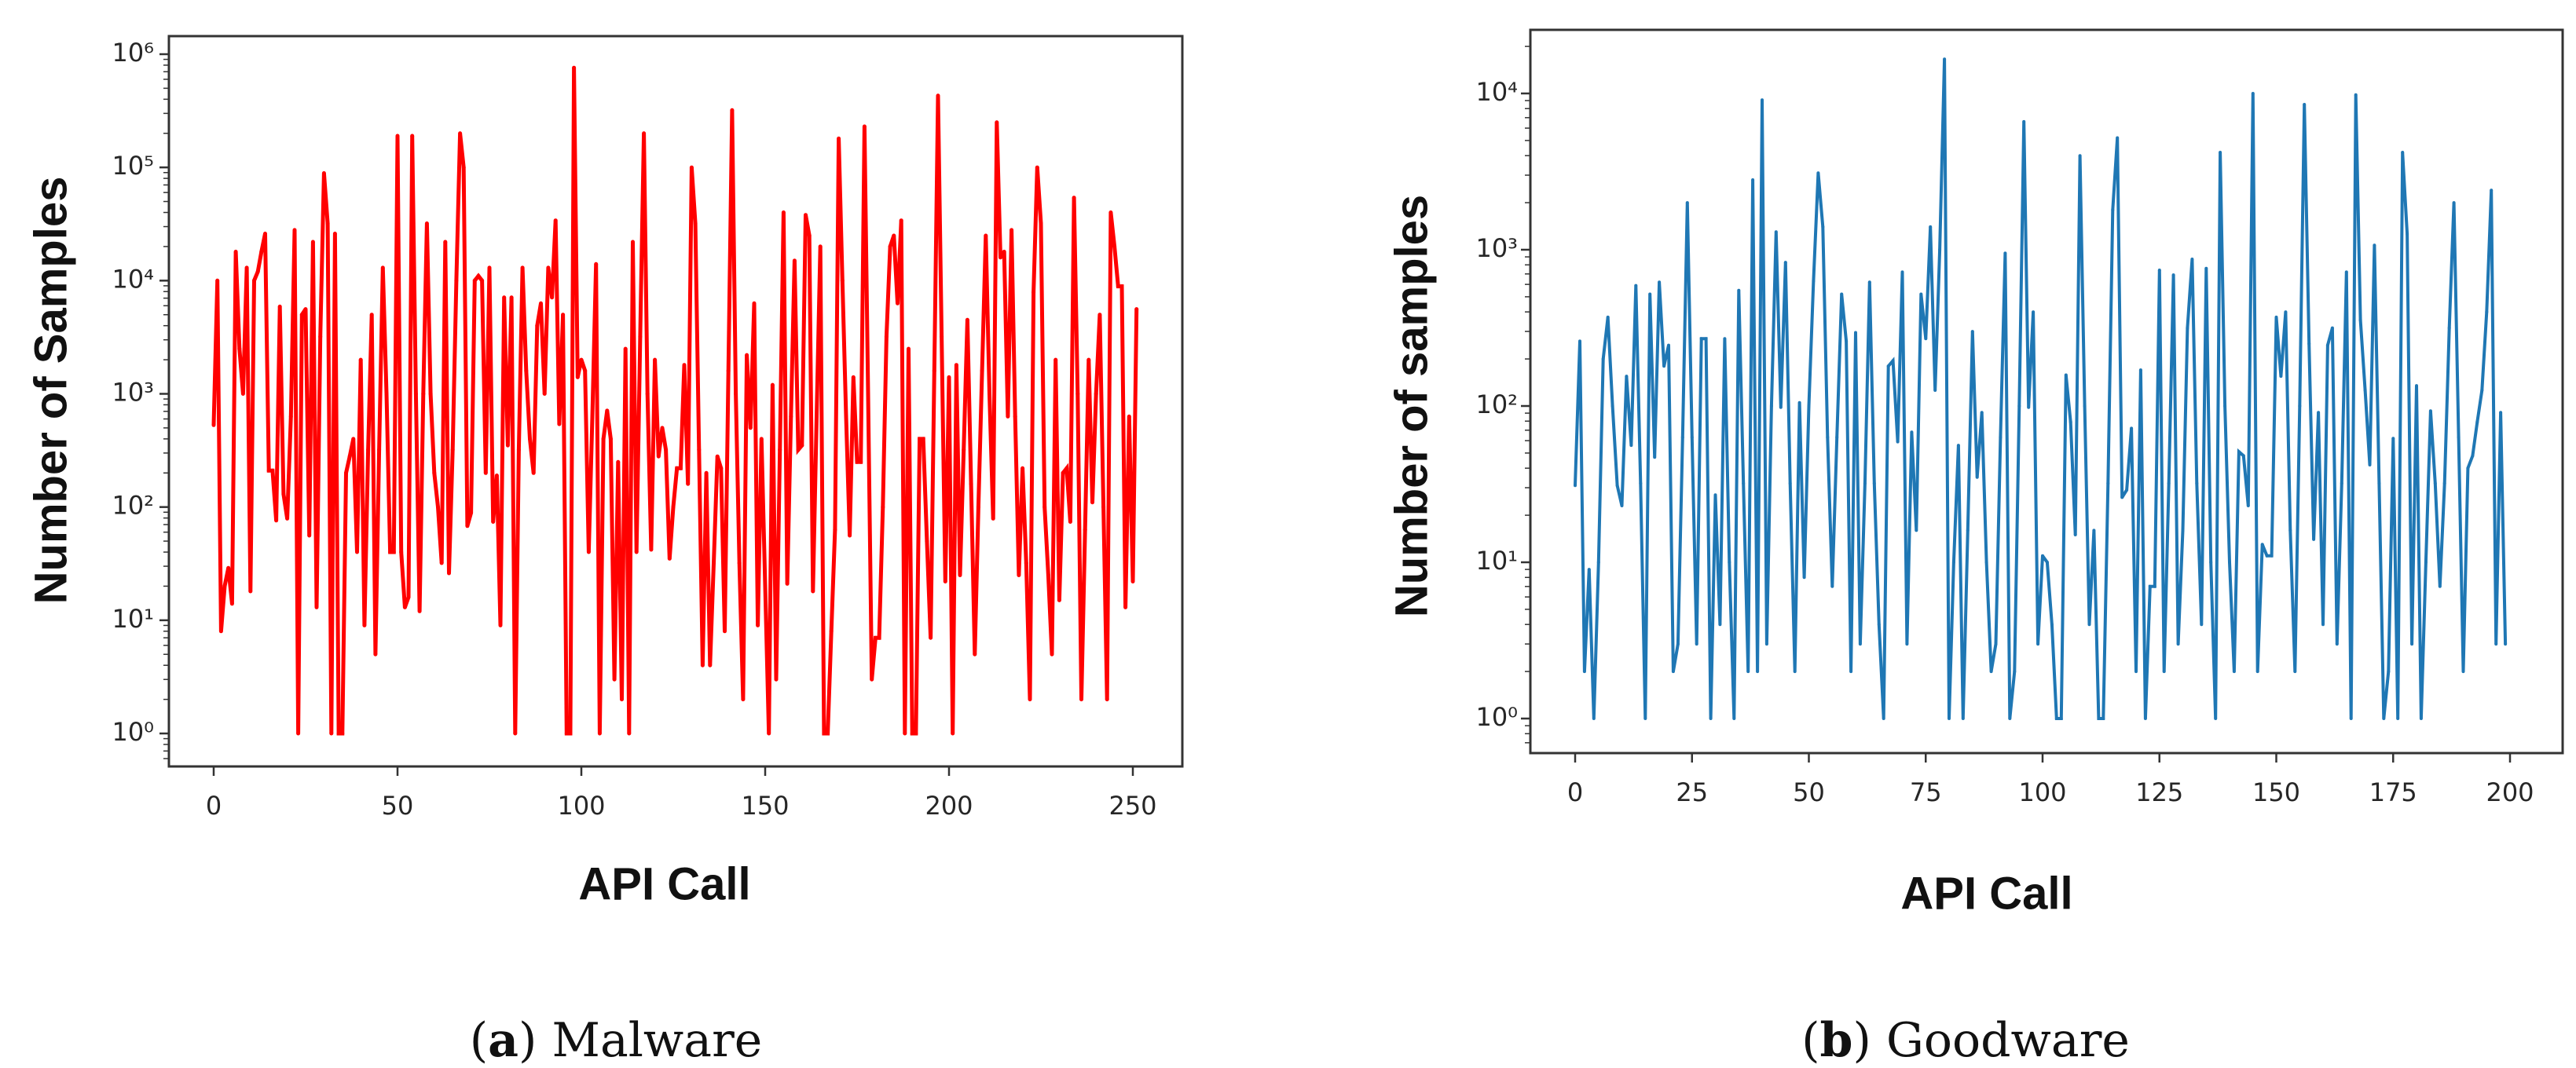  What do you see at coordinates (2276, 792) in the screenshot?
I see `x-tick-label: 150` at bounding box center [2276, 792].